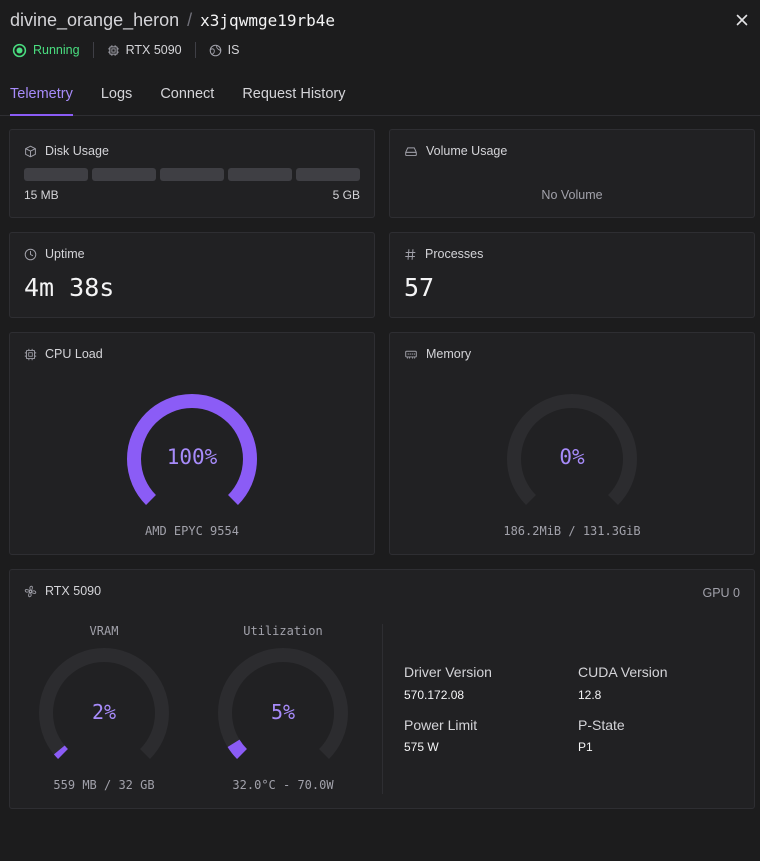 The image size is (760, 861). I want to click on driver-version-value: 570.172.08, so click(434, 695).